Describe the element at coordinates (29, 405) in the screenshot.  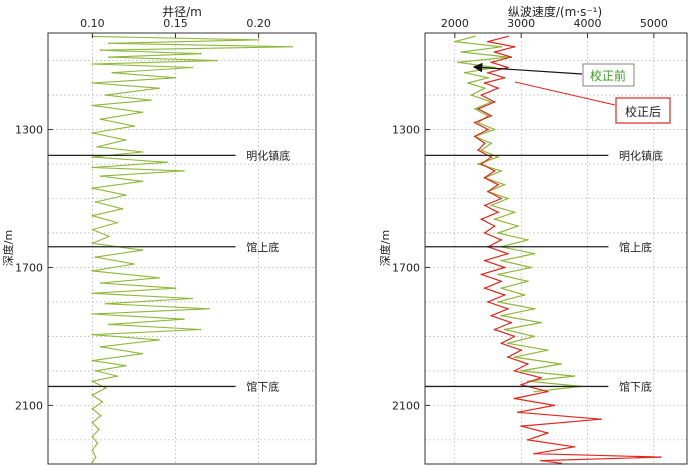
I see `caliper-y-tick-label: 2100` at that location.